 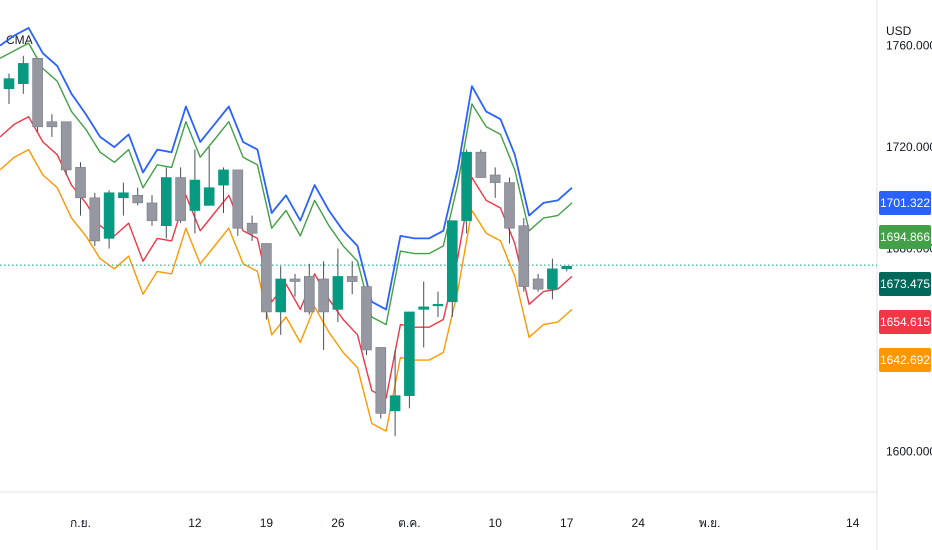 I want to click on x-tick-label: ก.ย., so click(x=80, y=523).